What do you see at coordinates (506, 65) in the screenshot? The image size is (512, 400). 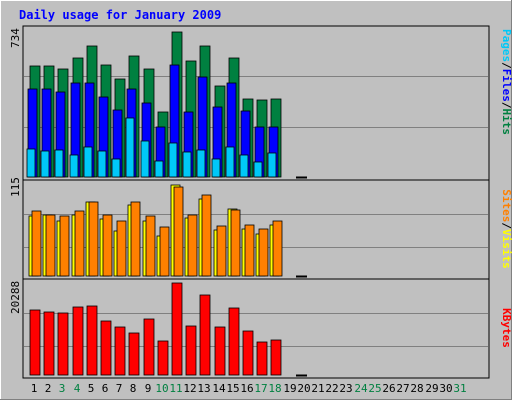 I see `hits-legend-item-1: /` at bounding box center [506, 65].